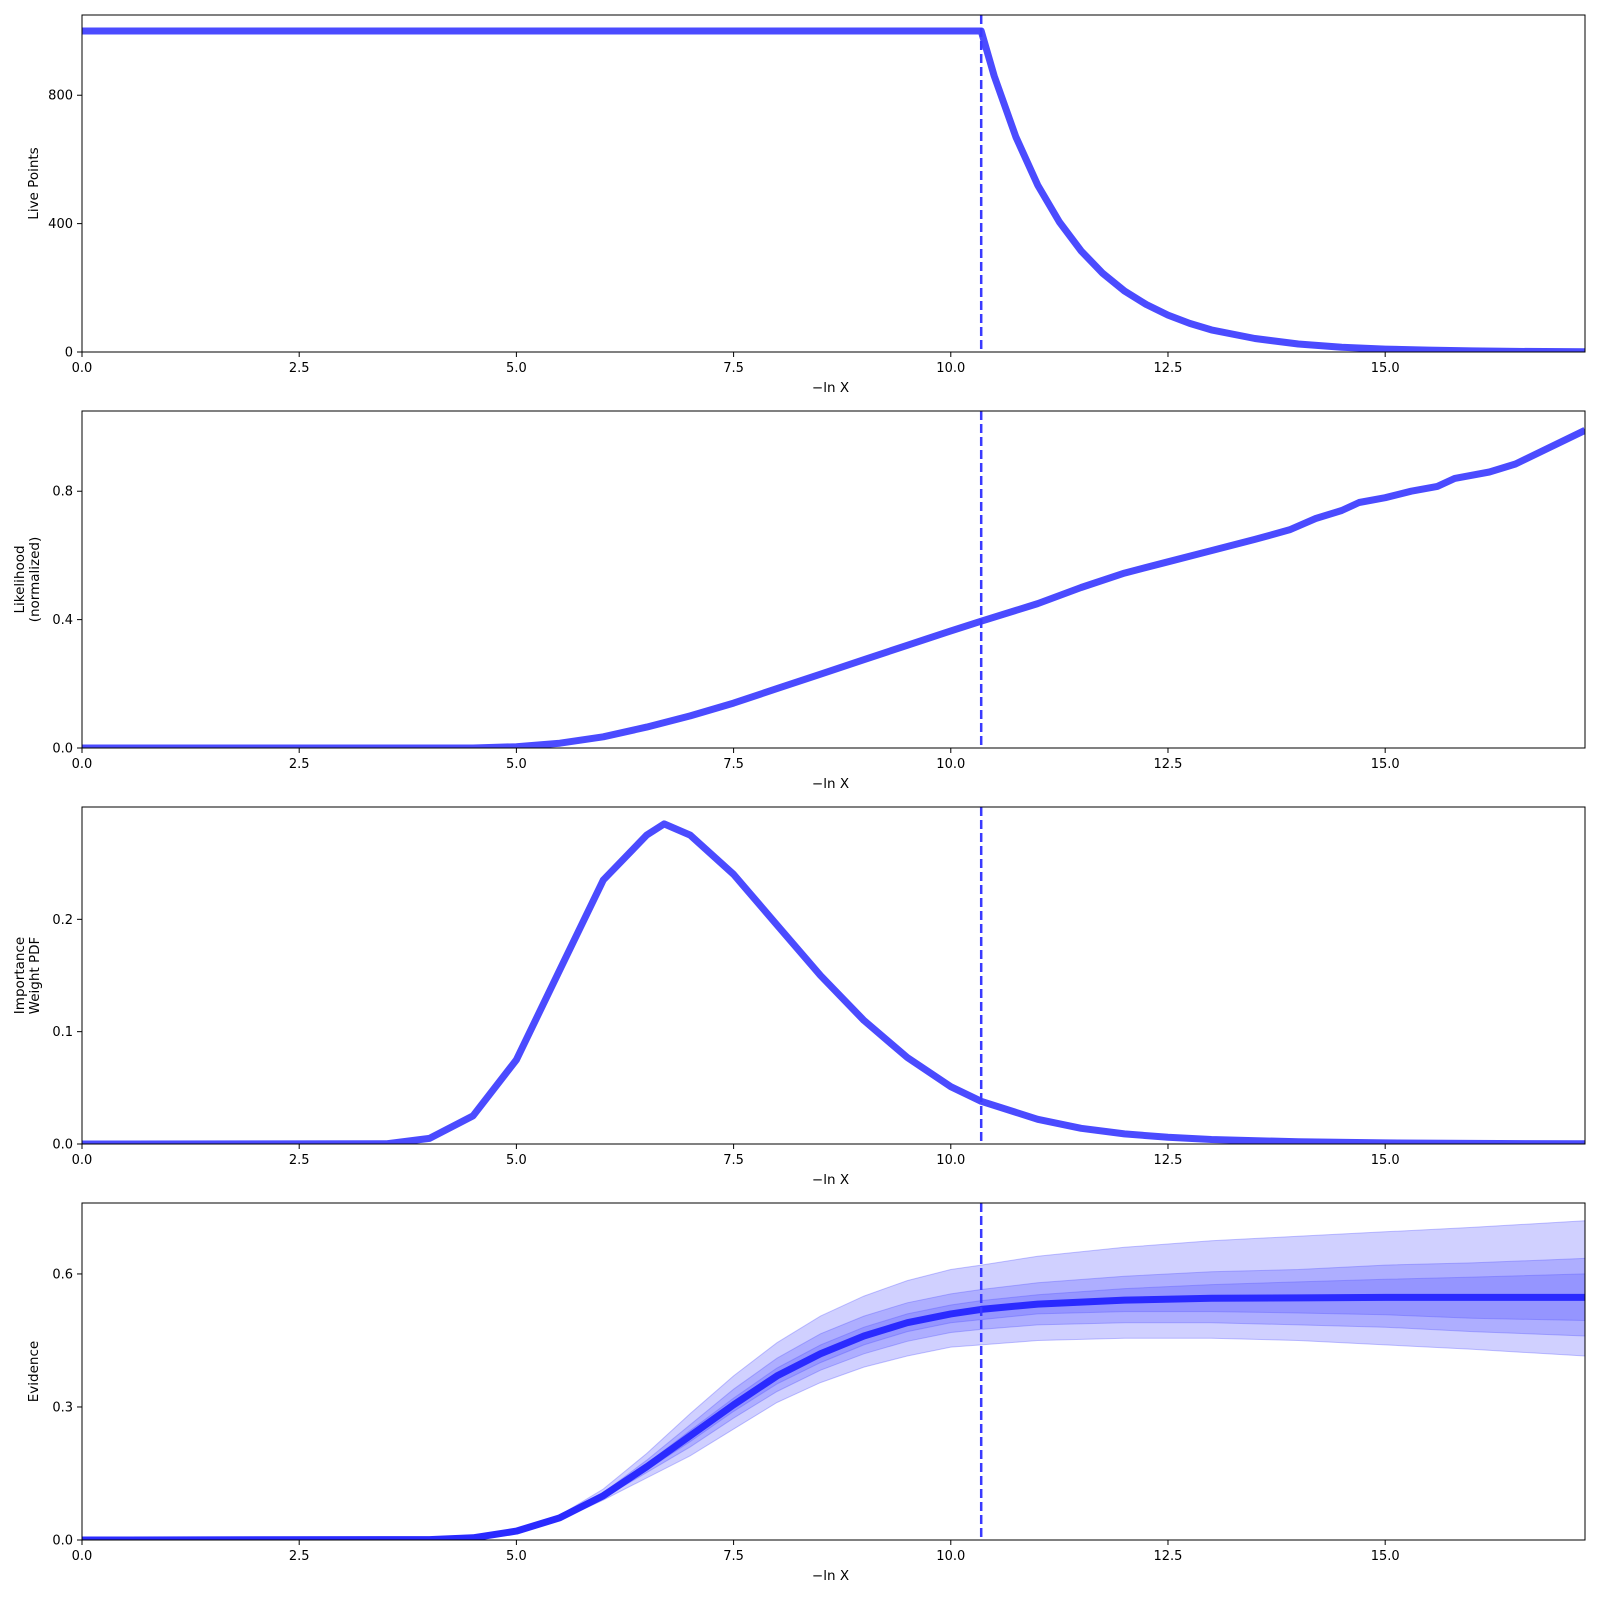  Describe the element at coordinates (27, 580) in the screenshot. I see `y-axis-label: Likelihood(normalized)` at that location.